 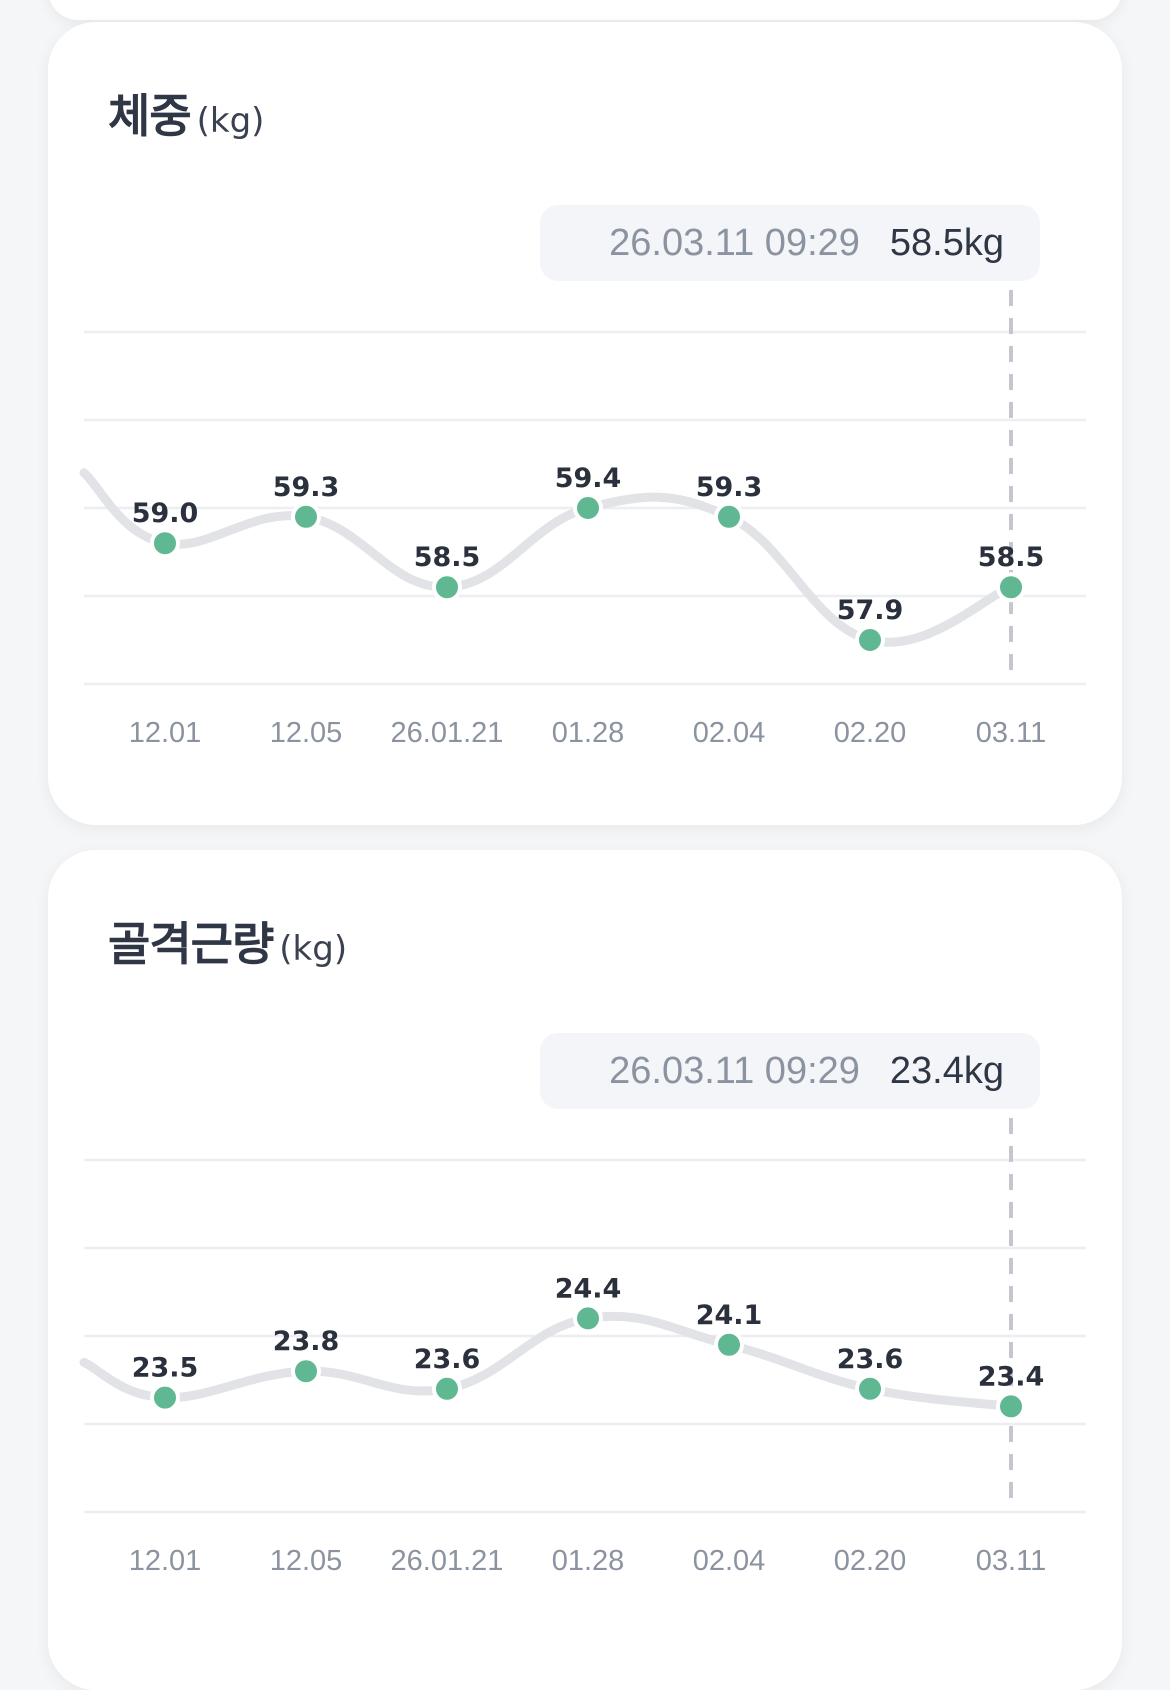 What do you see at coordinates (588, 478) in the screenshot?
I see `data-label: 59.4` at bounding box center [588, 478].